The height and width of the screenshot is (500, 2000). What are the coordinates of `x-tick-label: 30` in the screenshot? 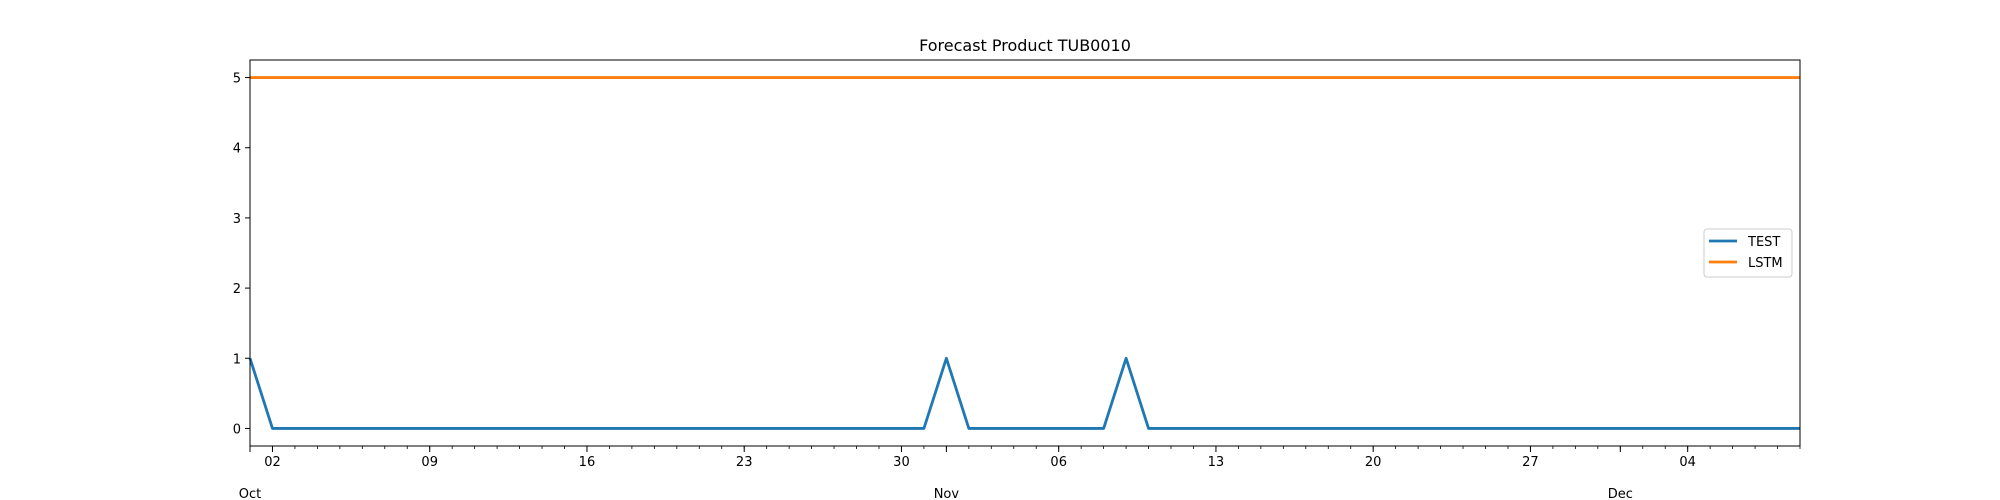 It's located at (901, 462).